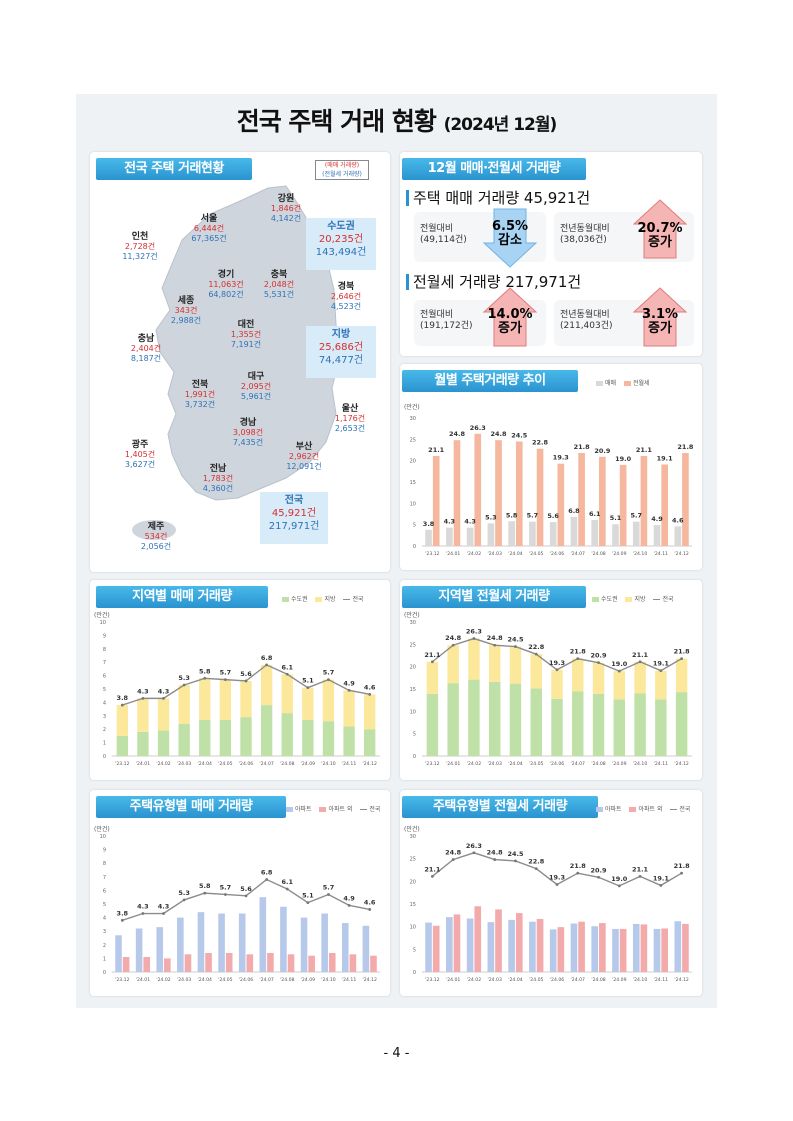 Image resolution: width=793 pixels, height=1121 pixels. Describe the element at coordinates (226, 275) in the screenshot. I see `region-name: 경기` at that location.